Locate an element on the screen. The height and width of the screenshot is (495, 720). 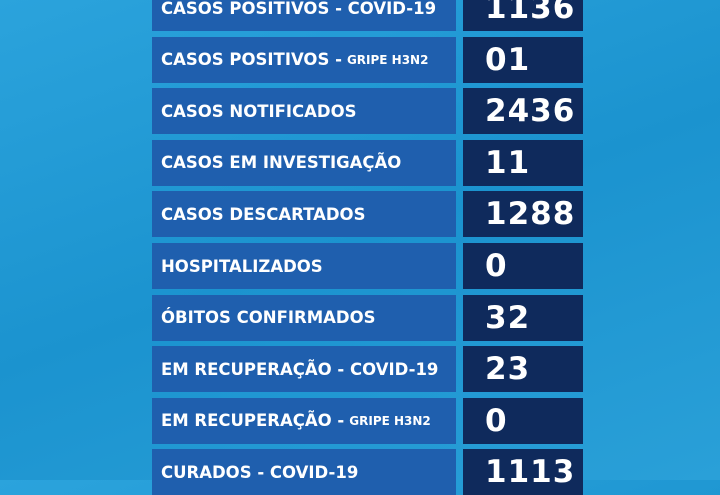
label-text: ÓBITOS CONFIRMADOS is located at coordinates (268, 318).